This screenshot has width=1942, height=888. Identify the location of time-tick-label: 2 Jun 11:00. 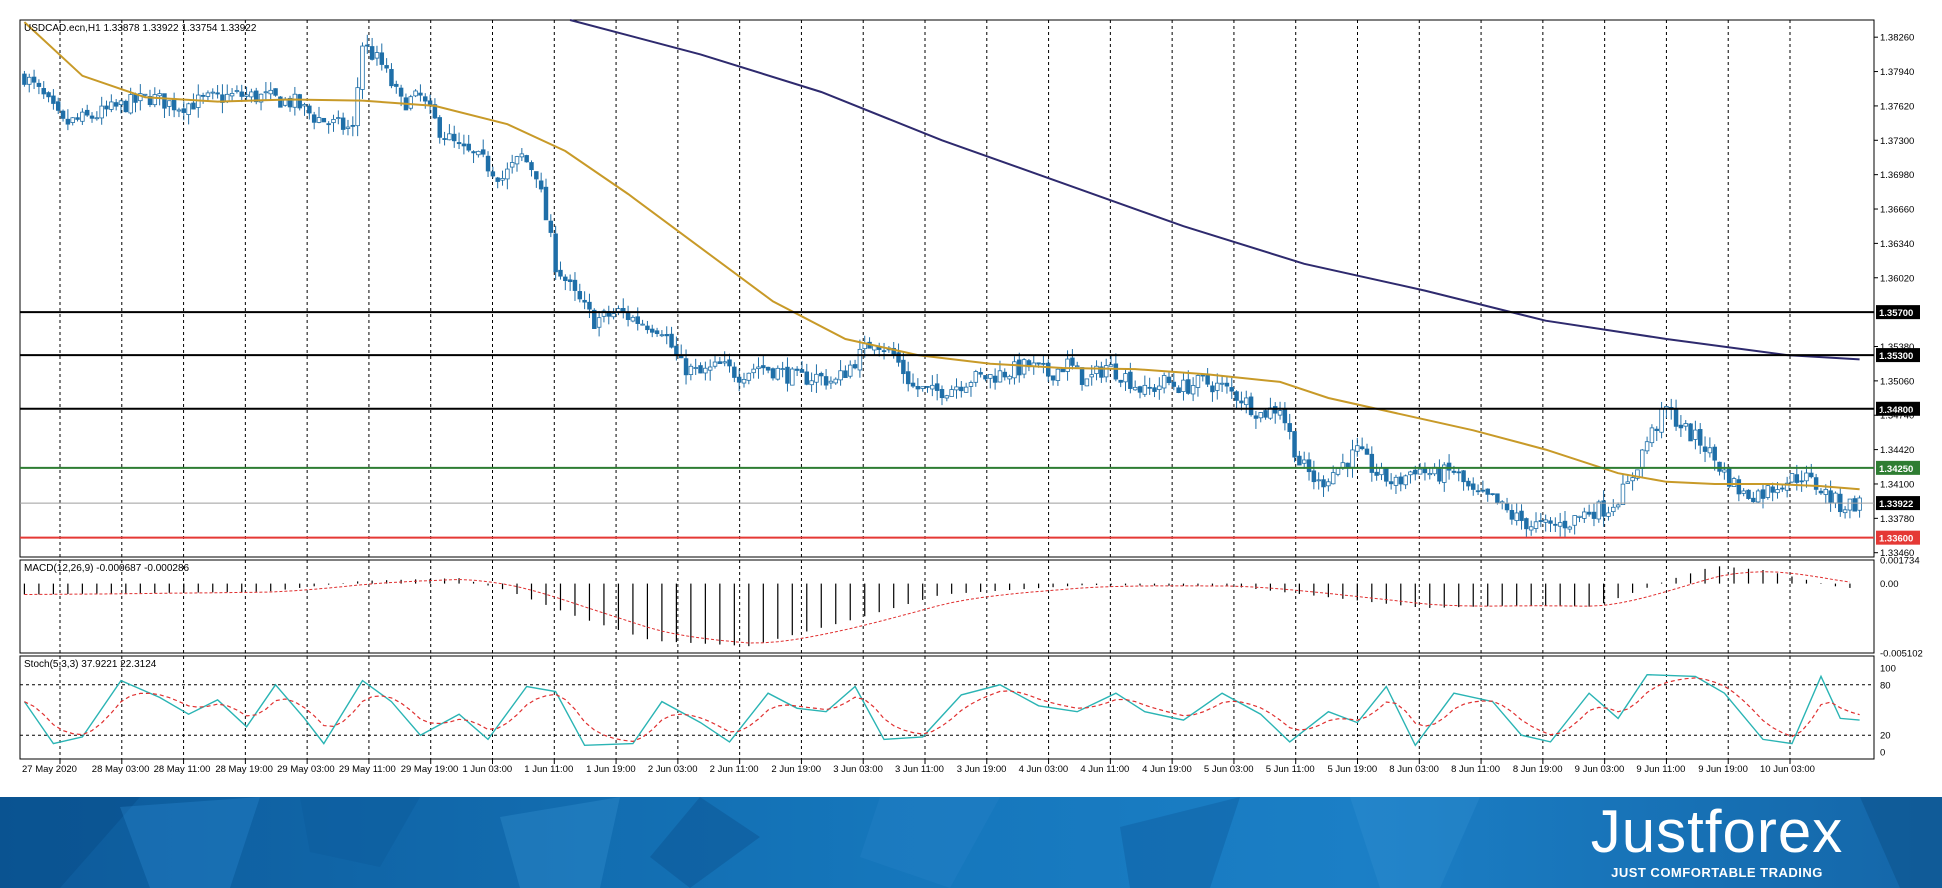
(734, 769).